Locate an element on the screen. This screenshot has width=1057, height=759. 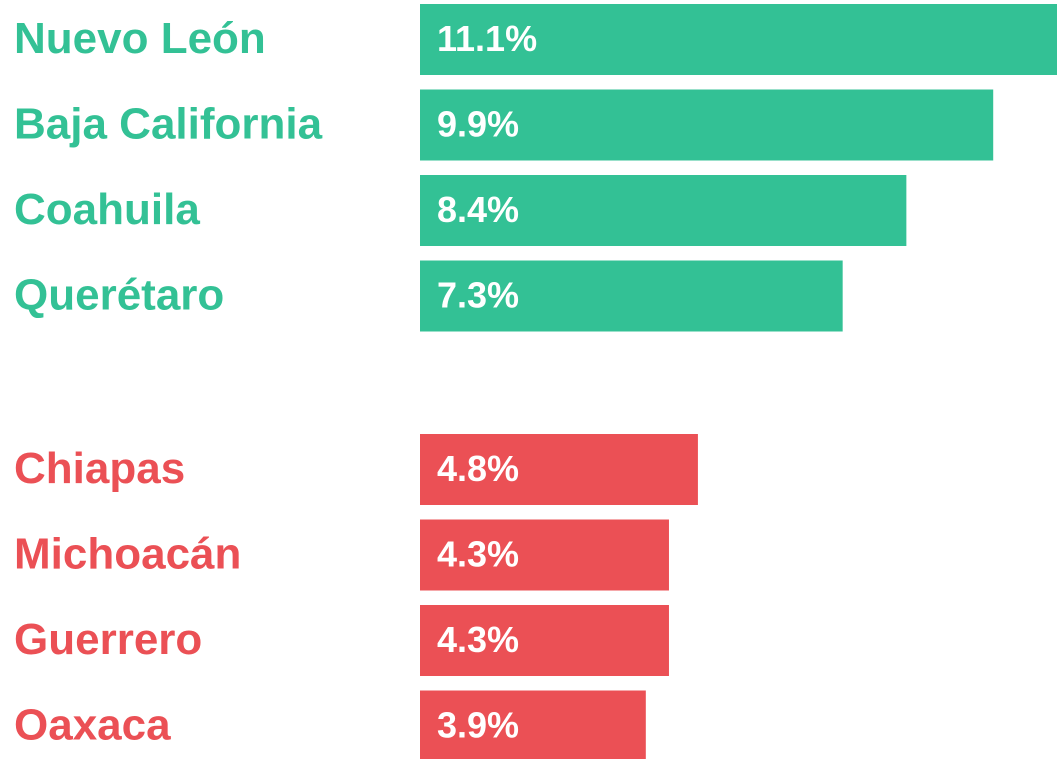
value-label: 7.3% is located at coordinates (478, 295).